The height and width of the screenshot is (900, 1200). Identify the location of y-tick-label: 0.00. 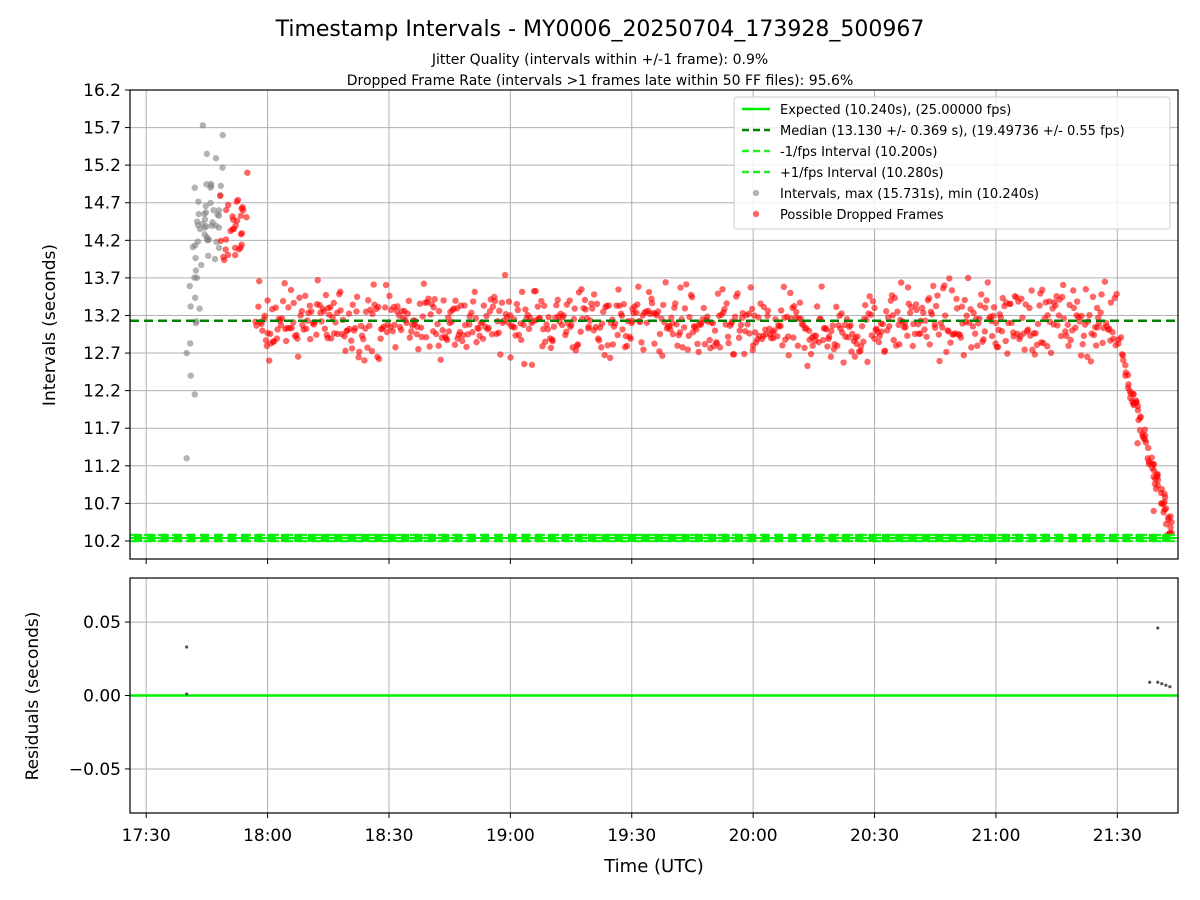
(102, 697).